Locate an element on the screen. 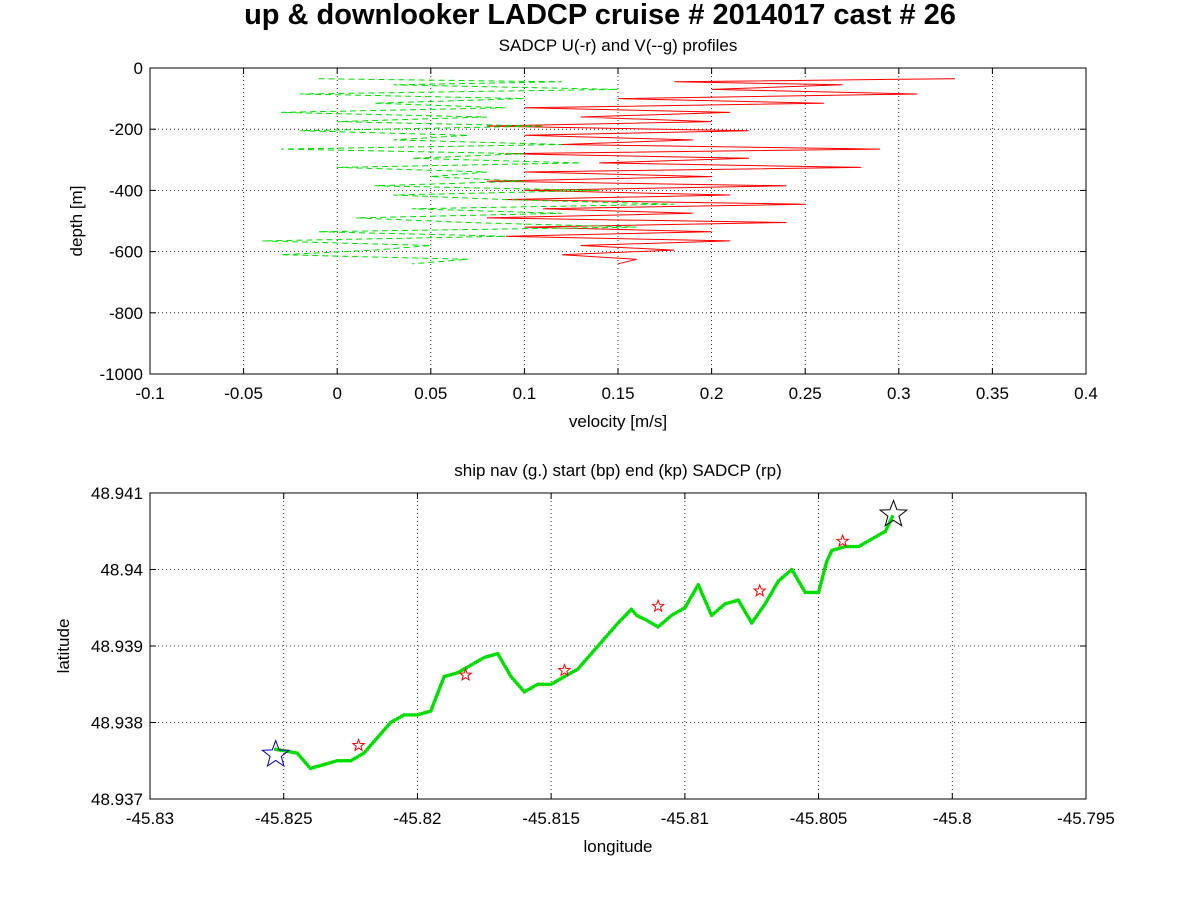  profile-y-tick-label: -1000 is located at coordinates (121, 374).